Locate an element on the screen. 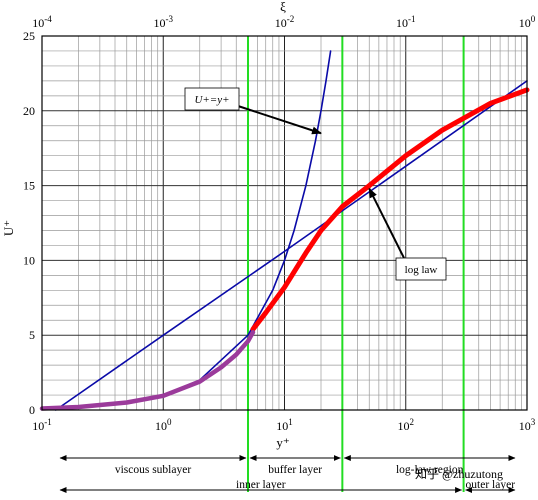  top-tick-label: 10⁻⁴ is located at coordinates (42, 22).